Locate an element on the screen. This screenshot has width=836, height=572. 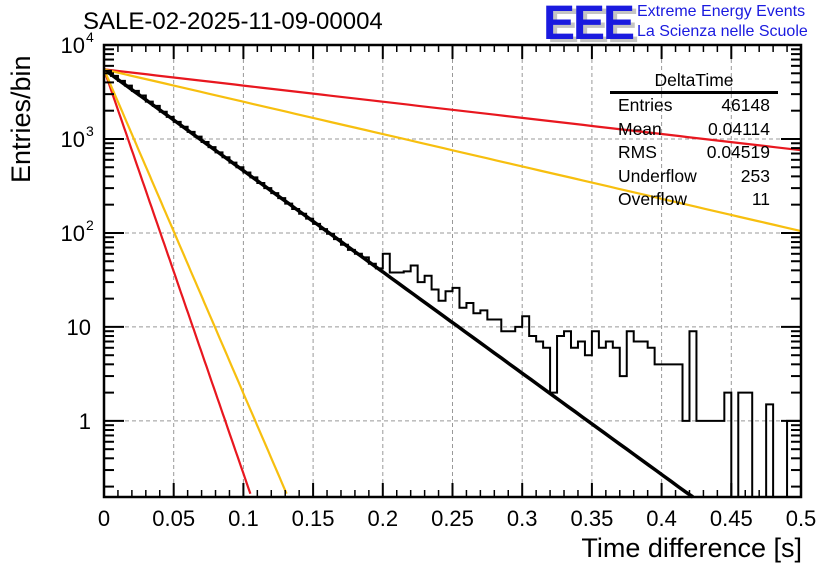
x-axis-label: Time difference [s] is located at coordinates (691, 548).